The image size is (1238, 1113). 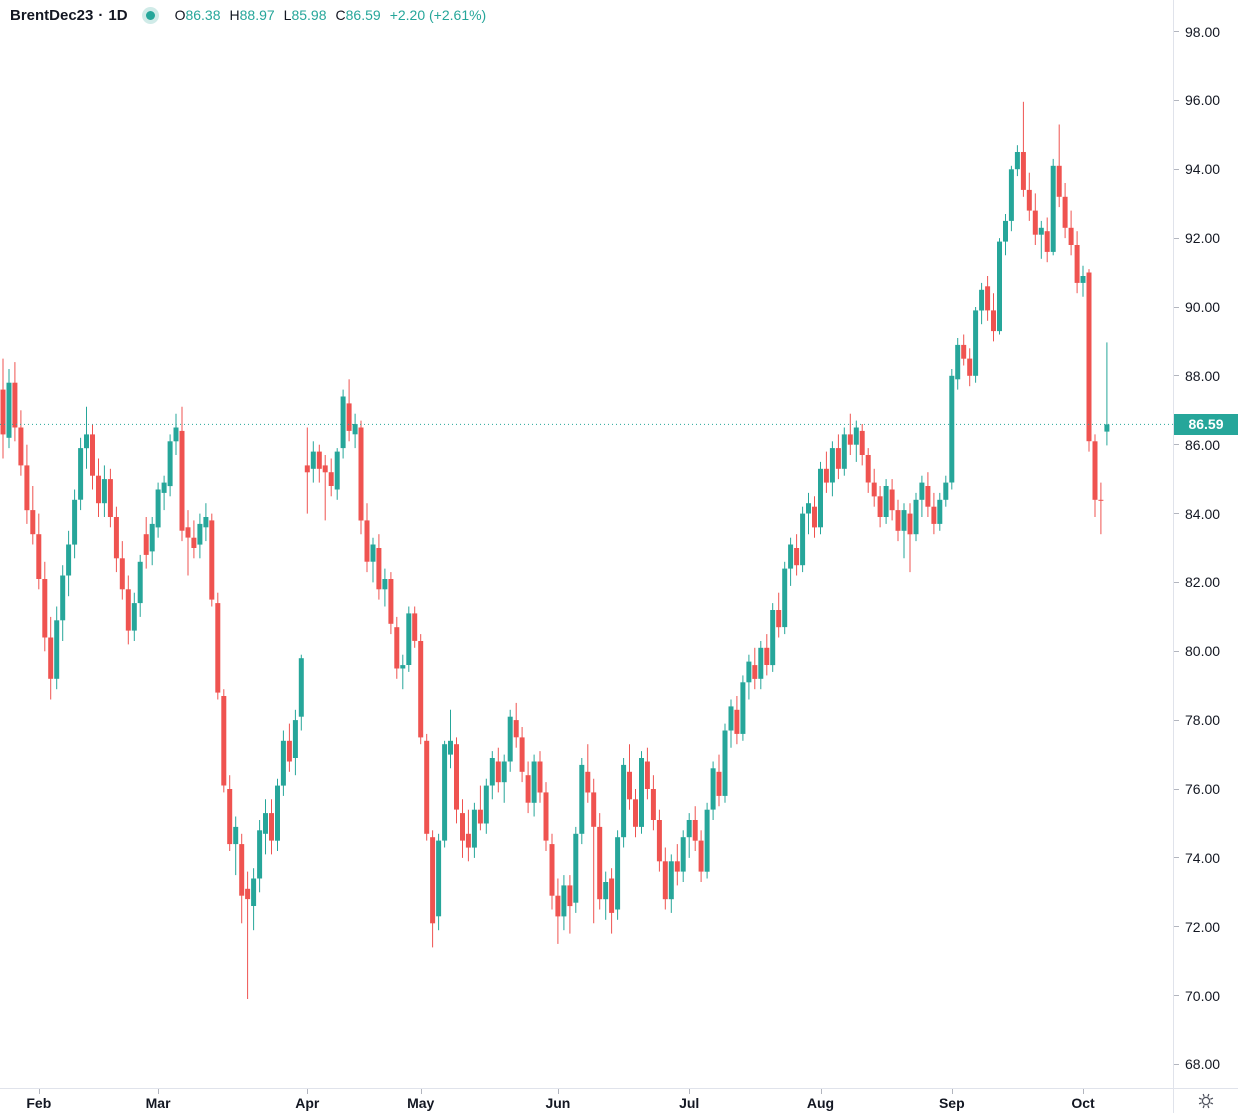 What do you see at coordinates (1203, 926) in the screenshot?
I see `price-axis-label: 72.00` at bounding box center [1203, 926].